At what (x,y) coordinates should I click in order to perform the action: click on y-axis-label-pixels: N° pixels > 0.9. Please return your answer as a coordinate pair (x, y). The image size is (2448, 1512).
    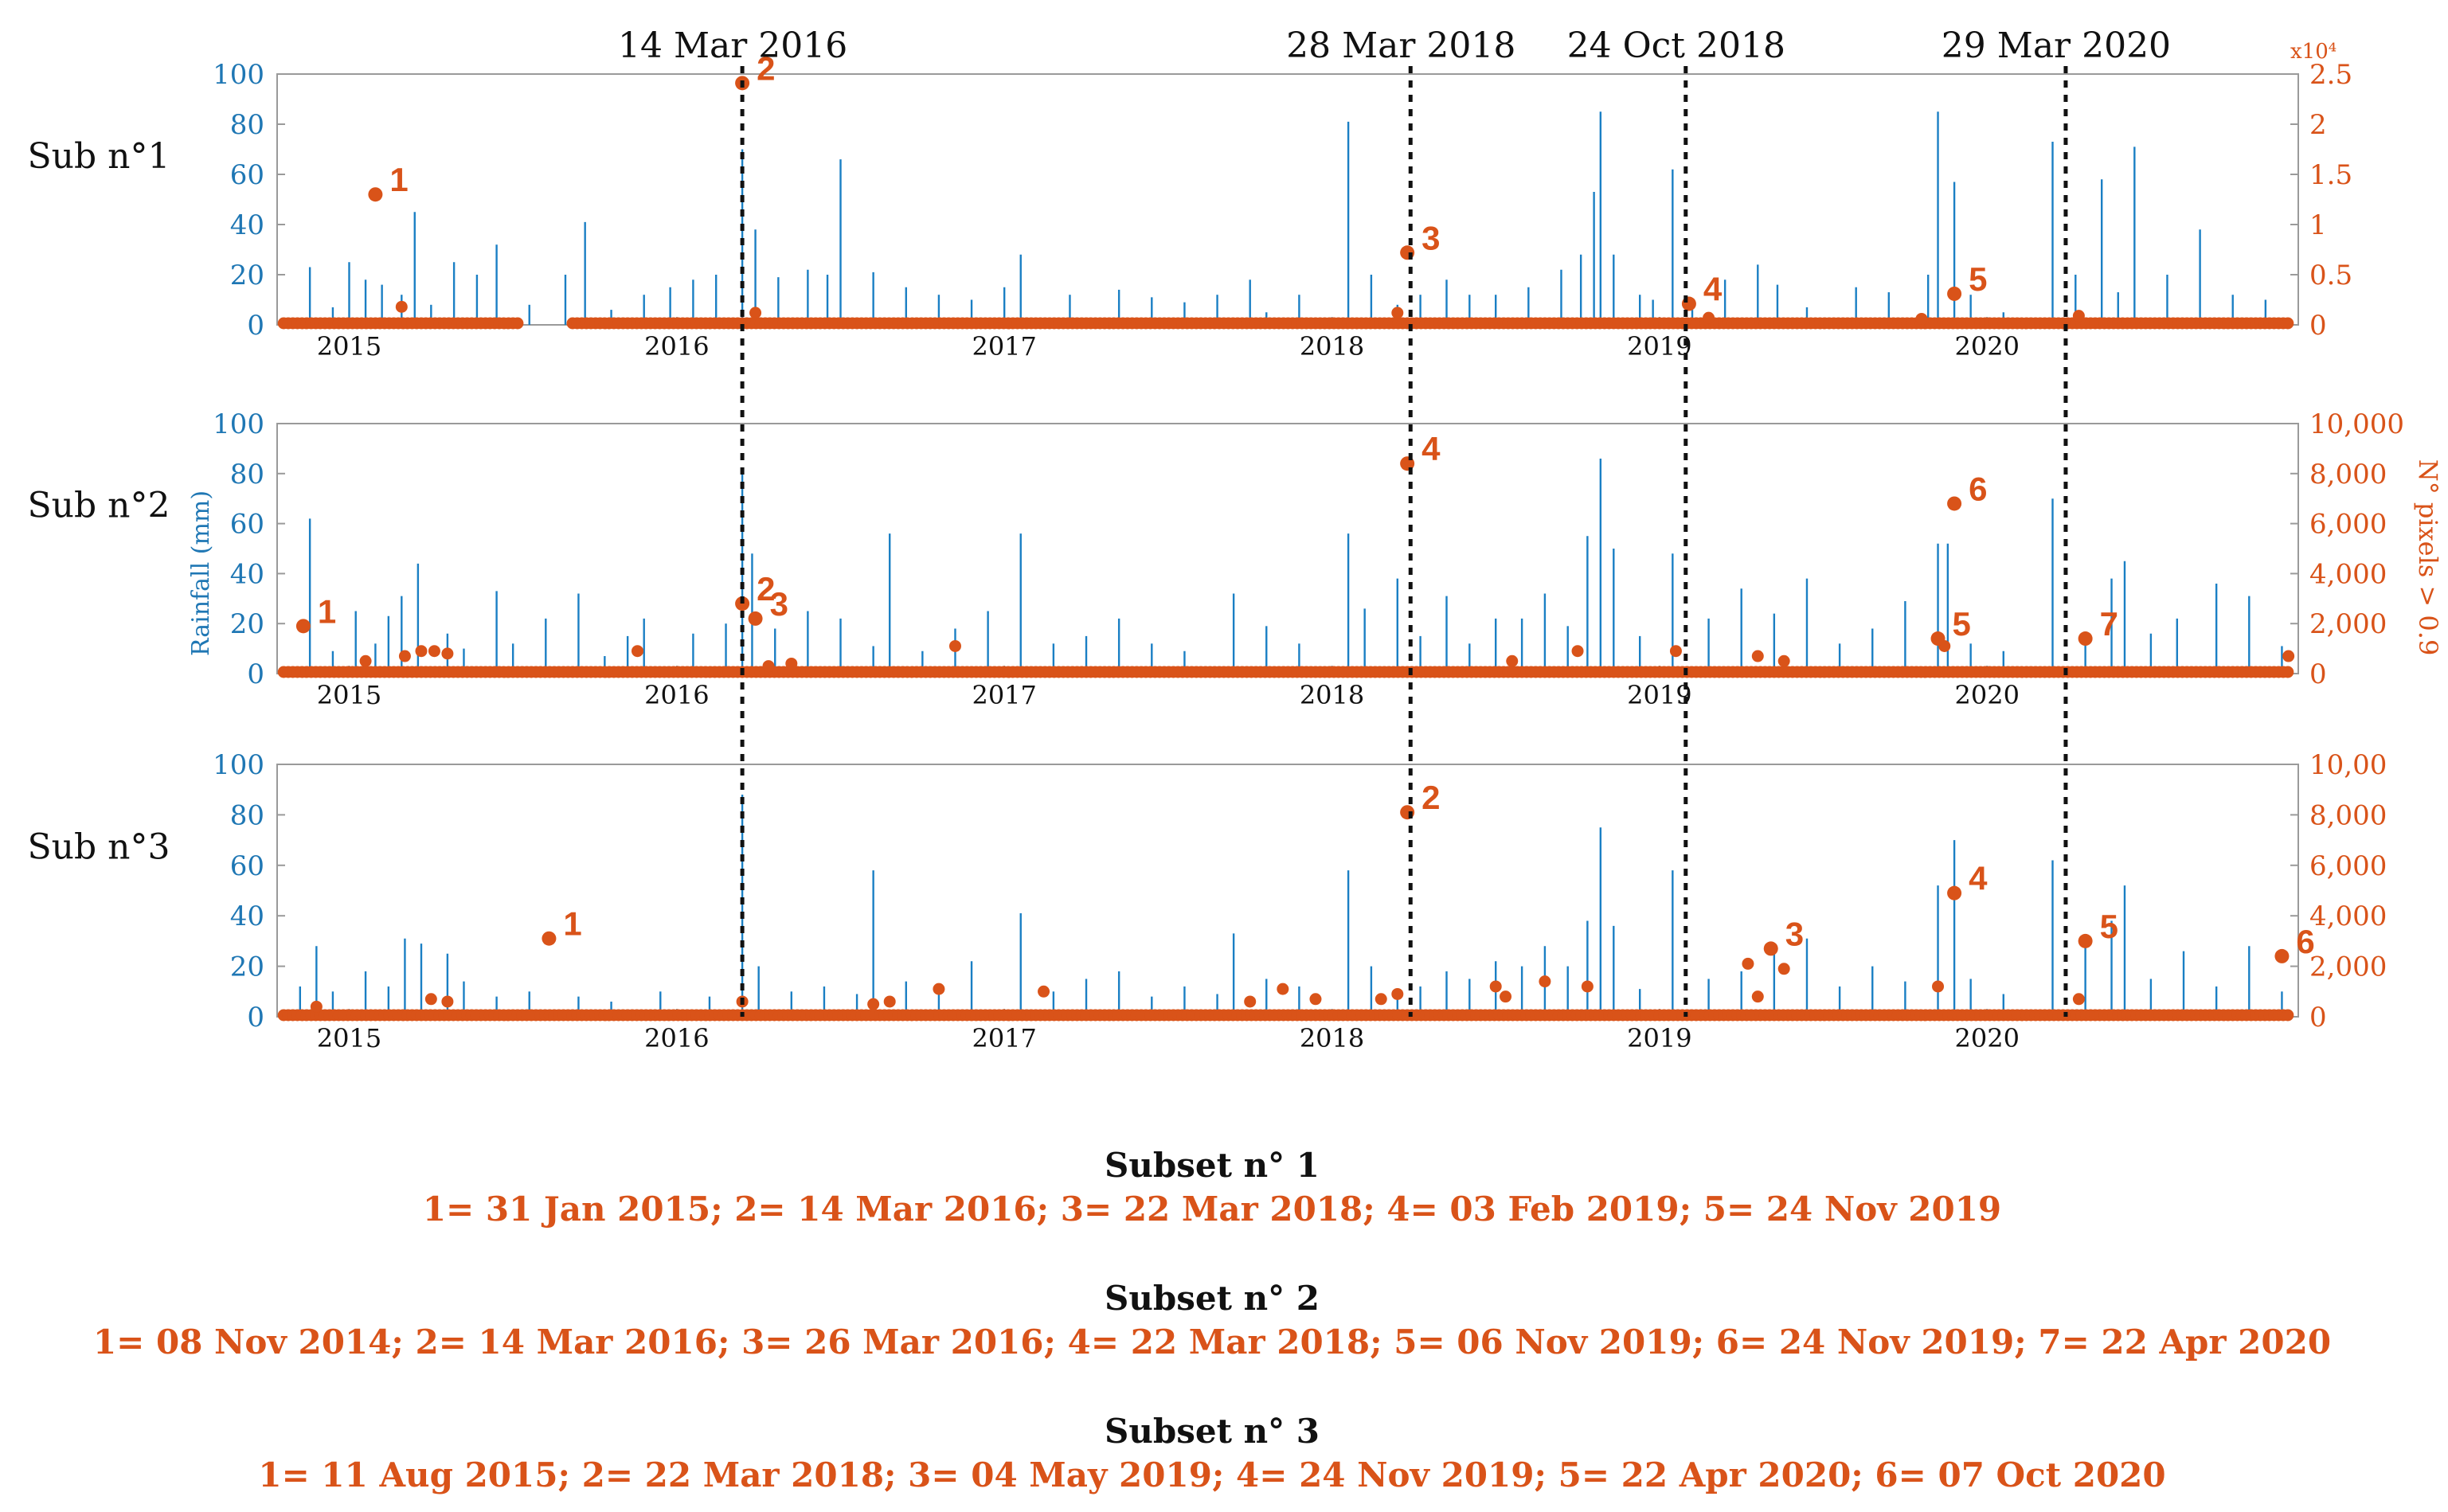
    Looking at the image, I should click on (2428, 557).